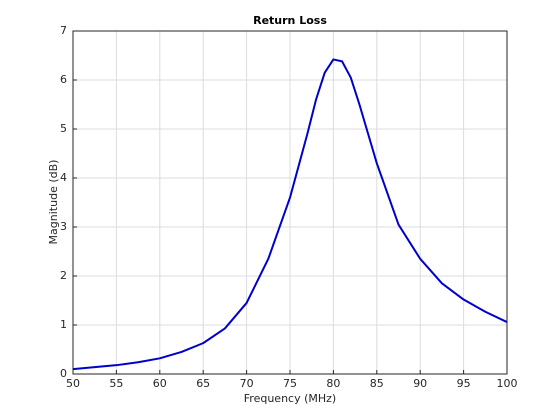 The height and width of the screenshot is (420, 560). Describe the element at coordinates (333, 383) in the screenshot. I see `x-tick-label: 80` at that location.